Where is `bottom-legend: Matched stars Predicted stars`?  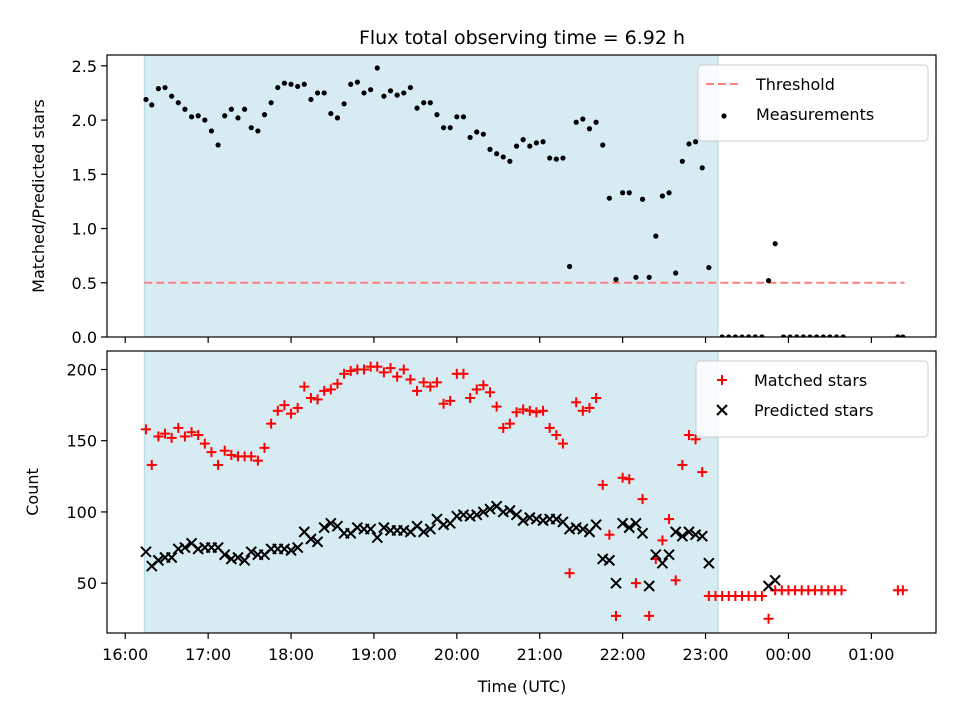 bottom-legend: Matched stars Predicted stars is located at coordinates (812, 399).